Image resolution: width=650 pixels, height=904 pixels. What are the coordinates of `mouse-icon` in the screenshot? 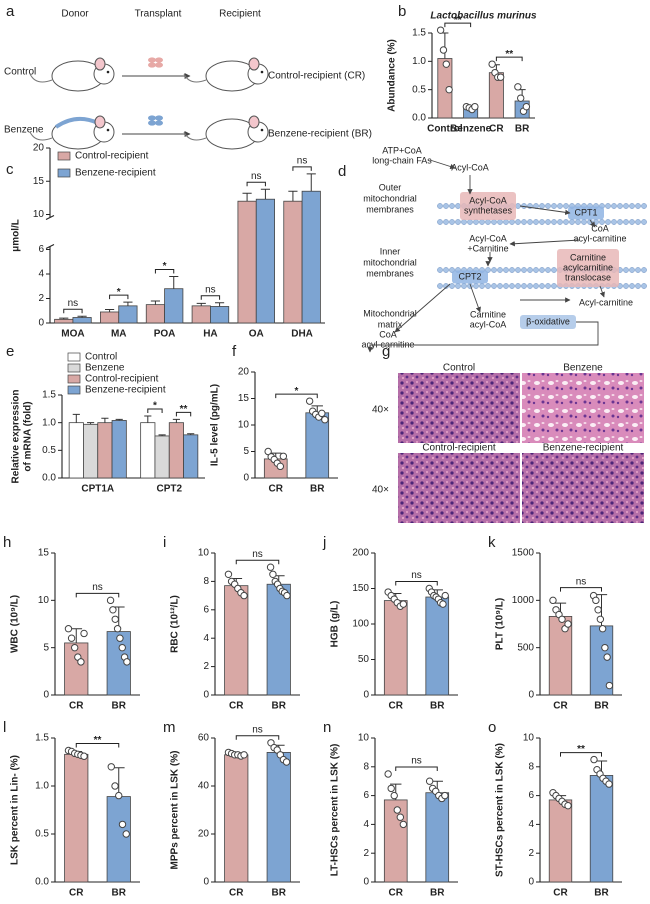 It's located at (72, 132).